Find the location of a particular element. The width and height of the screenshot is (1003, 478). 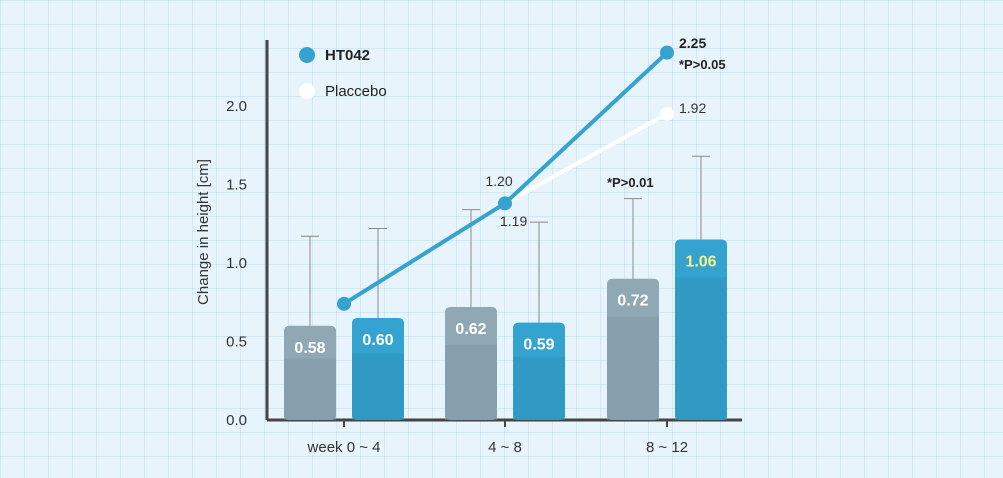

bar-value-label: 0.58 is located at coordinates (309, 348).